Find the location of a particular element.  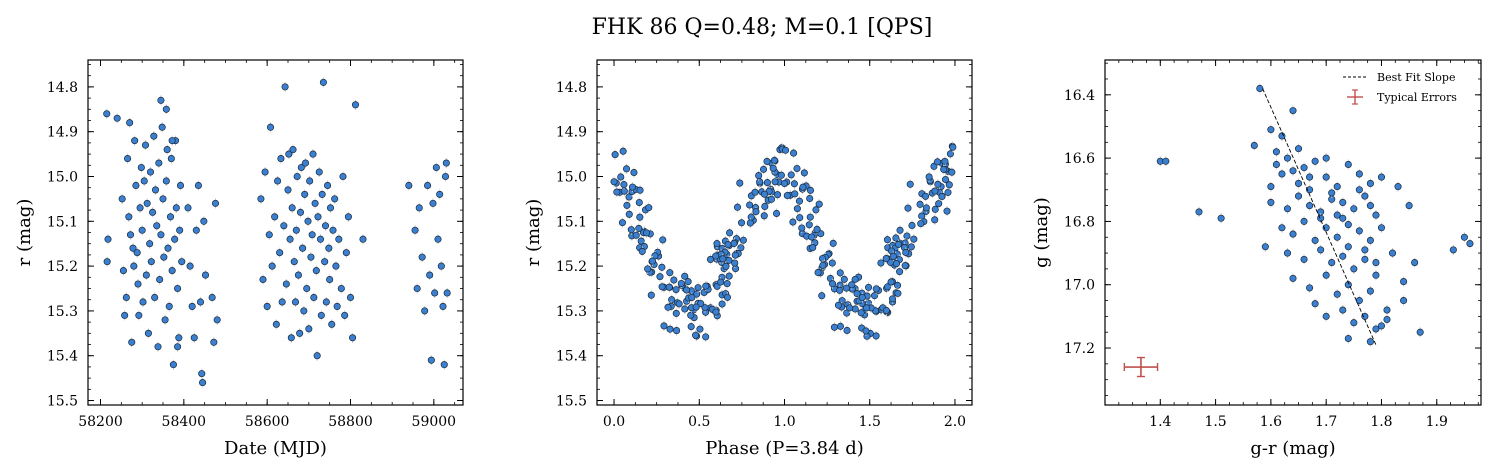

x-tick-label: 1.4 is located at coordinates (1160, 422).